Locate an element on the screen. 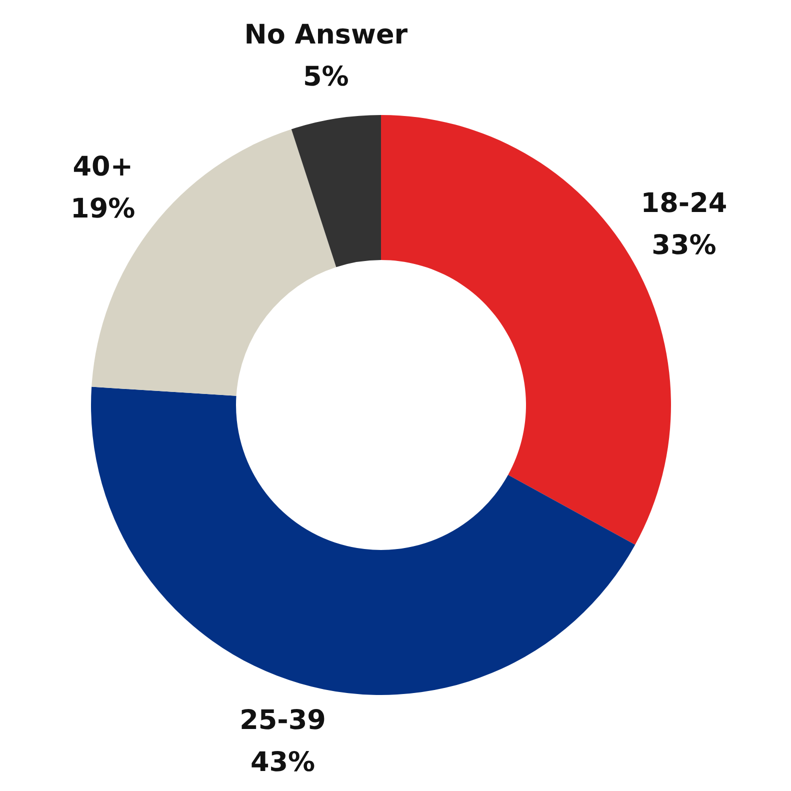 The image size is (791, 791). data-label: 19% is located at coordinates (103, 208).